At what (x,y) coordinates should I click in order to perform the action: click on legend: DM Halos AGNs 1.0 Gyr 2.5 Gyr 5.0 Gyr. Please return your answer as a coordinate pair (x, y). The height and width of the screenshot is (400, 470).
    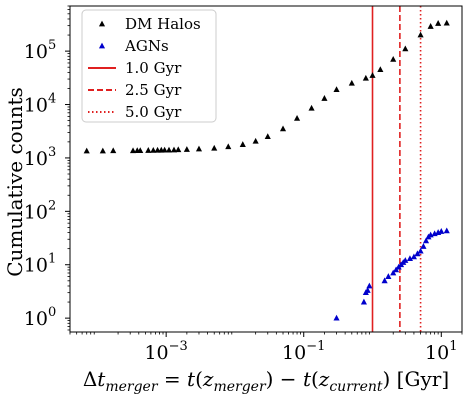
    Looking at the image, I should click on (149, 66).